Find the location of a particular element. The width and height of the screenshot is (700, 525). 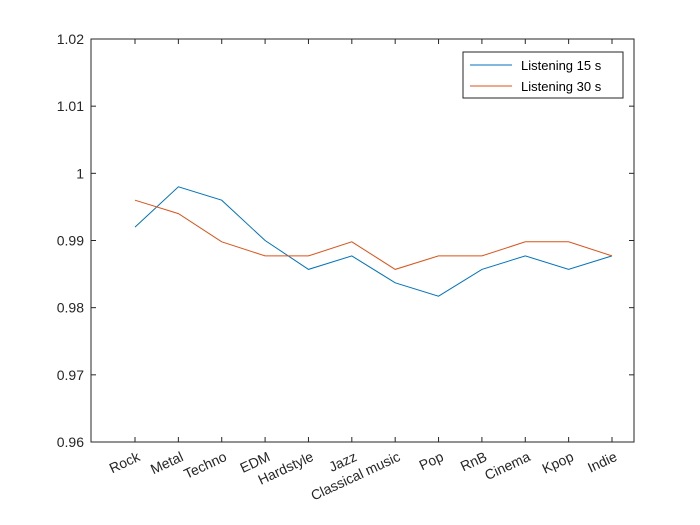

legend-label-listening-30s: Listening 30 s is located at coordinates (561, 86).